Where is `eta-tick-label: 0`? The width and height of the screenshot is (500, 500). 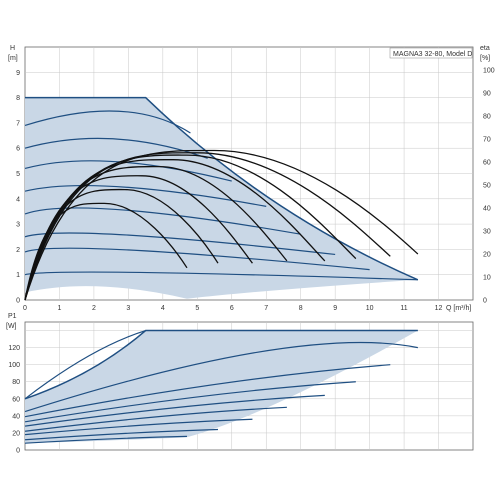 eta-tick-label: 0 is located at coordinates (485, 301).